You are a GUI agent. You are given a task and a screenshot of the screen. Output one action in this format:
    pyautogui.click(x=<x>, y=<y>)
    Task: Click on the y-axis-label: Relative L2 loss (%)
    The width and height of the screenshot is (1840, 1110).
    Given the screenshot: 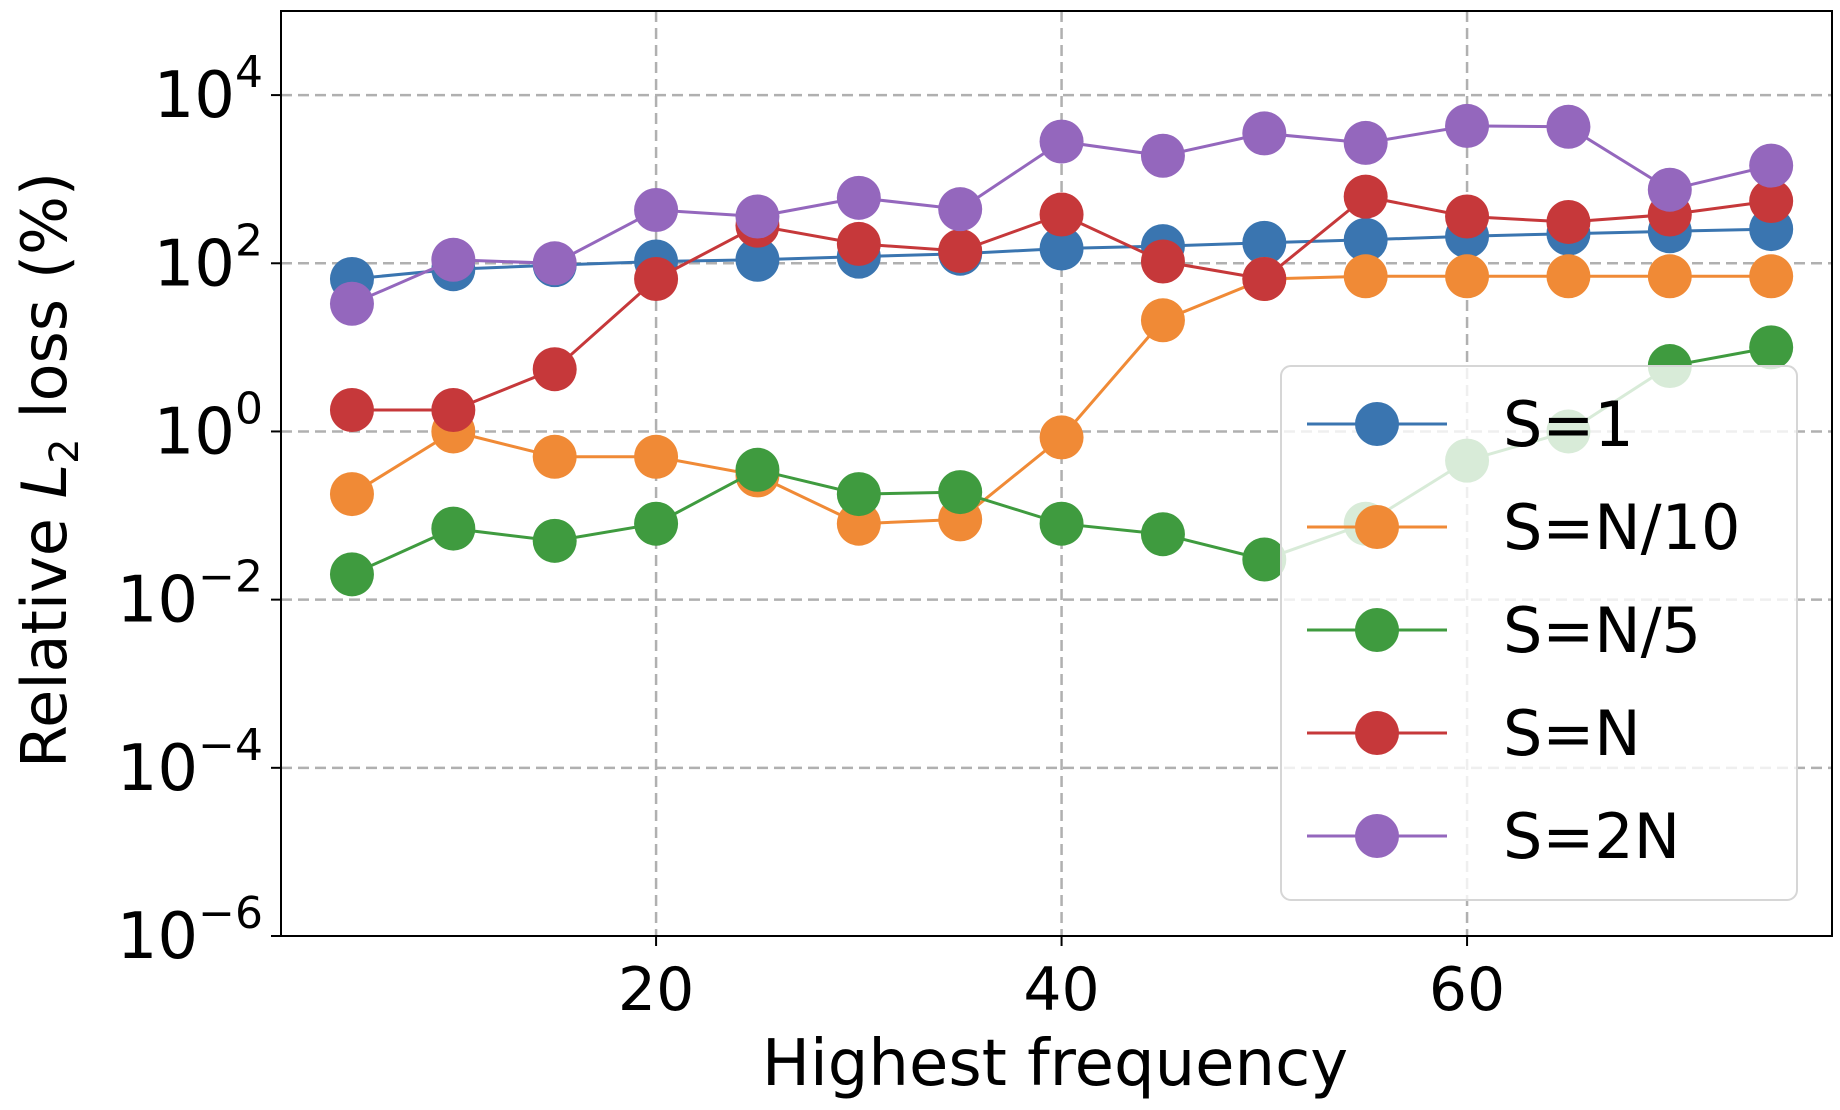 What is the action you would take?
    pyautogui.click(x=48, y=470)
    